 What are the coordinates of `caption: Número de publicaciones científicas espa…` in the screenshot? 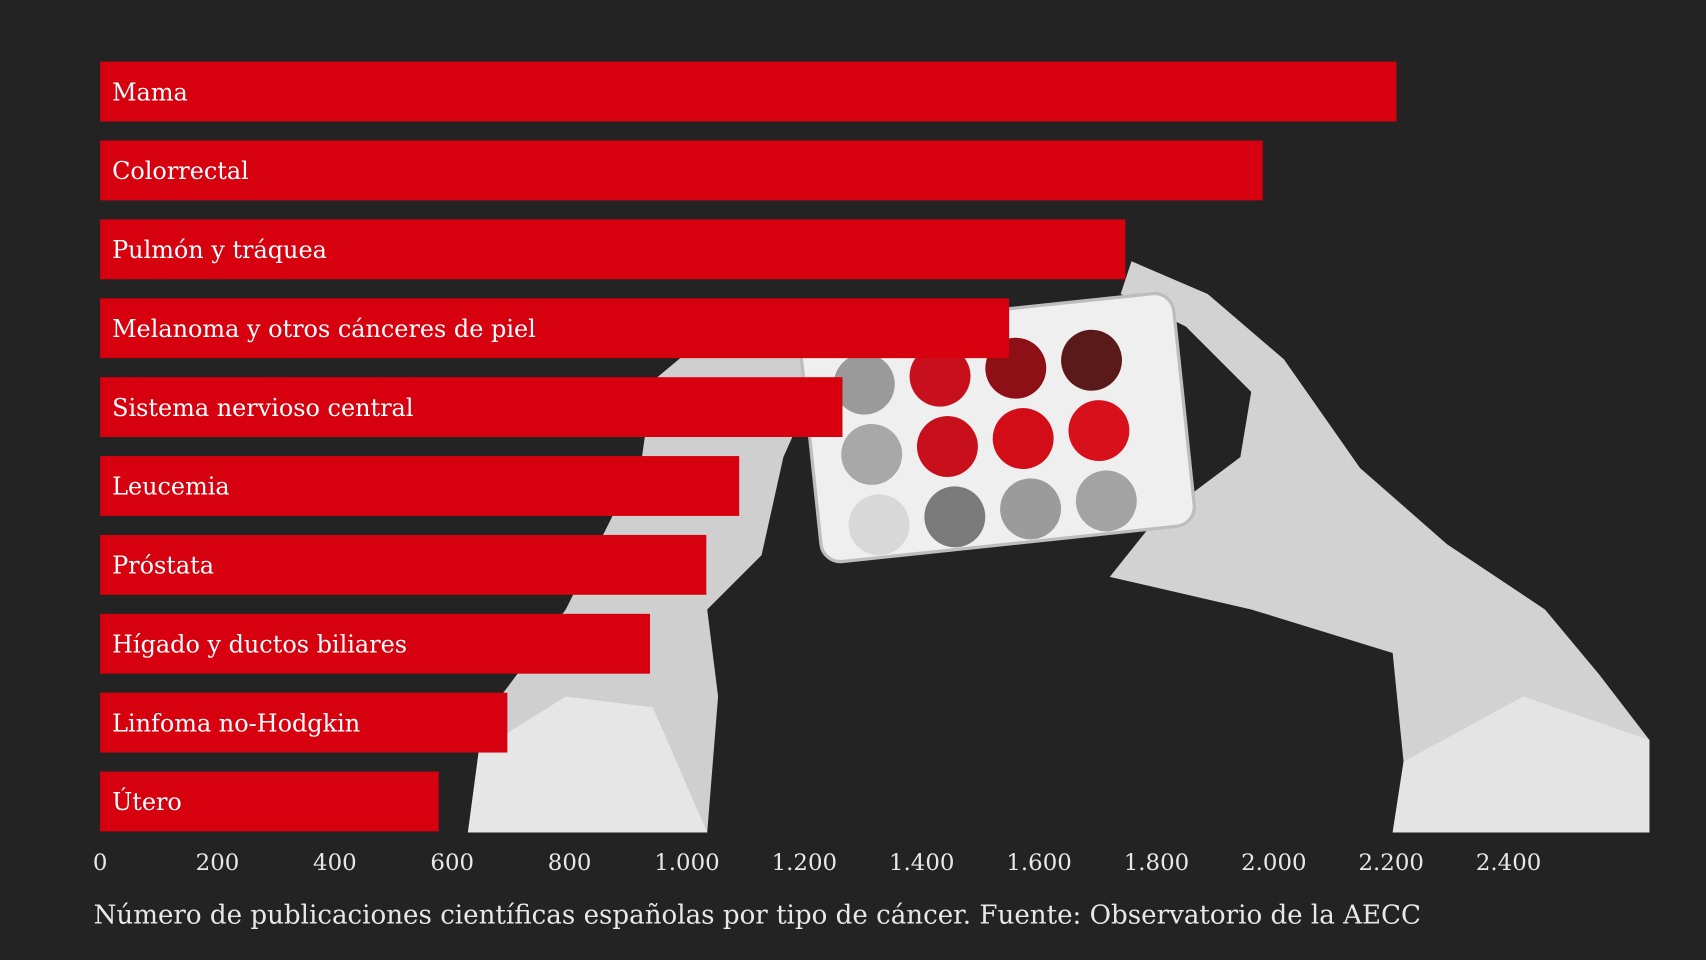 It's located at (757, 915).